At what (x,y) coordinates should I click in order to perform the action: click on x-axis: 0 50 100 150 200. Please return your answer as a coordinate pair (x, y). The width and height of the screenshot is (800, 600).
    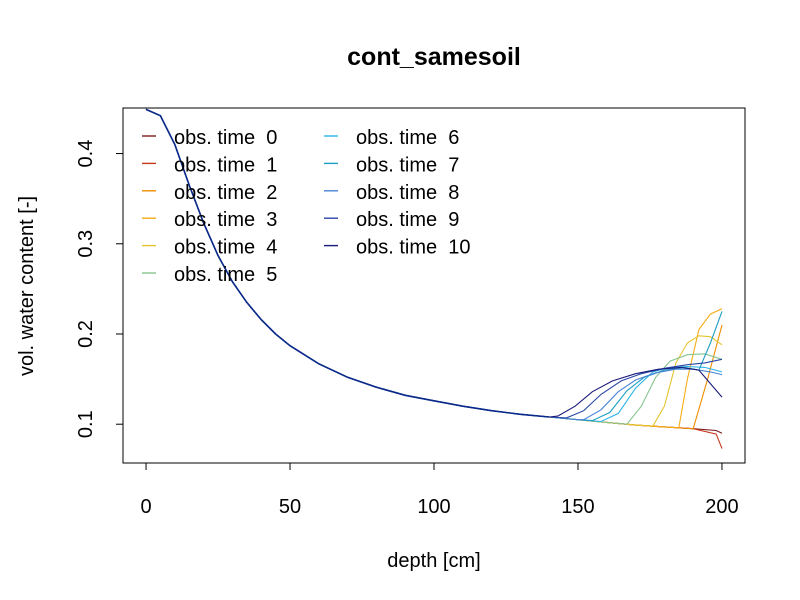
    Looking at the image, I should click on (439, 490).